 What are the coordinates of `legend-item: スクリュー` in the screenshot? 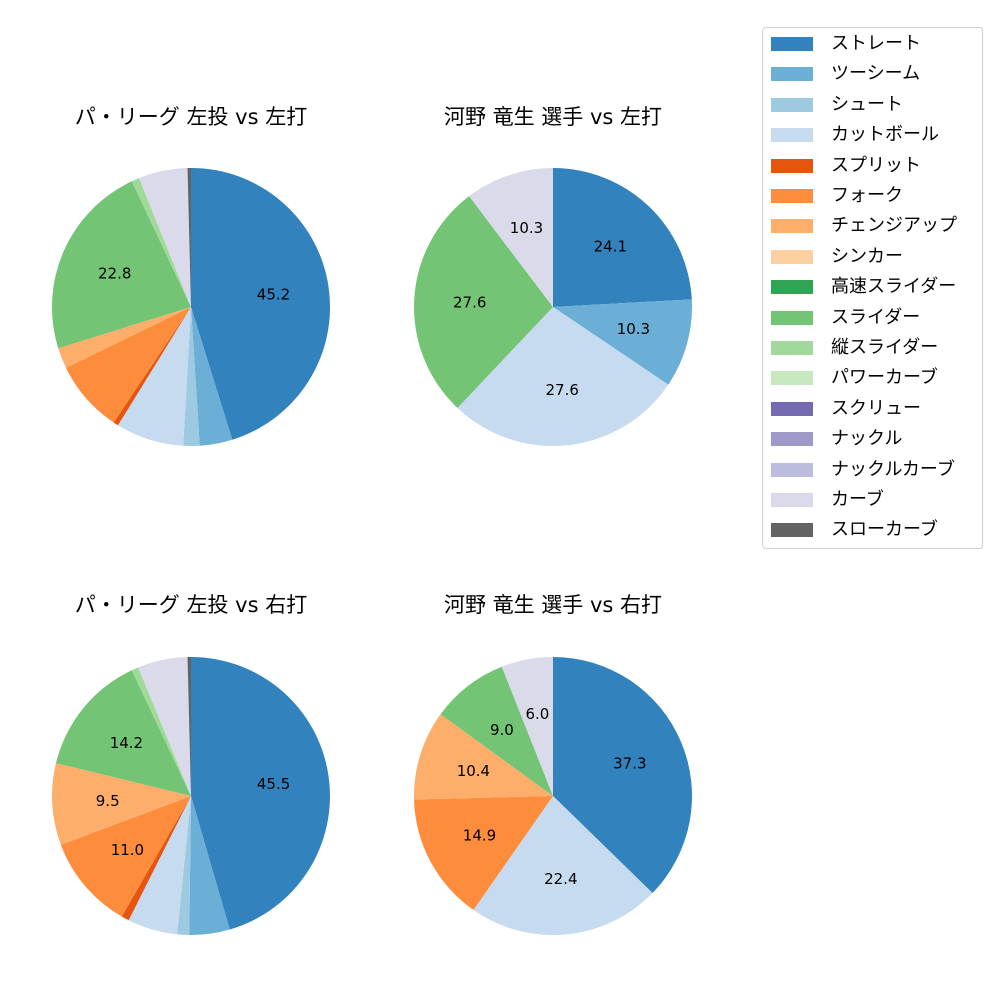 It's located at (846, 409).